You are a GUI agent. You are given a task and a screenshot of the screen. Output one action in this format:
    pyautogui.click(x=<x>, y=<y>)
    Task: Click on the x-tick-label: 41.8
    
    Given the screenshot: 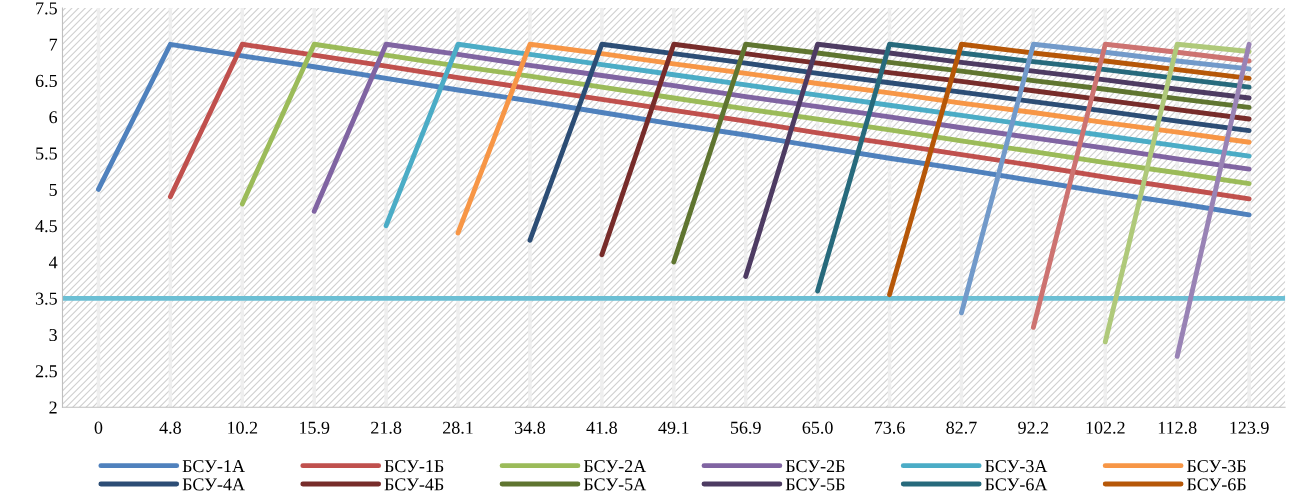 What is the action you would take?
    pyautogui.click(x=601, y=427)
    